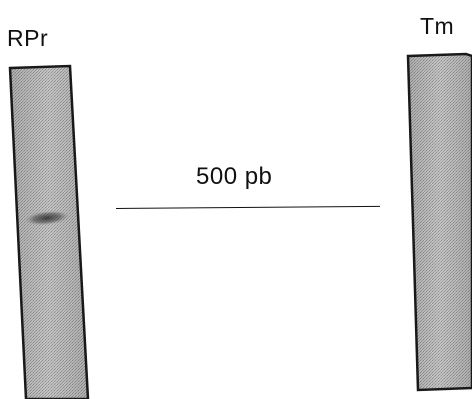 The height and width of the screenshot is (399, 472). I want to click on lane-label-rpr: RPr, so click(28, 38).